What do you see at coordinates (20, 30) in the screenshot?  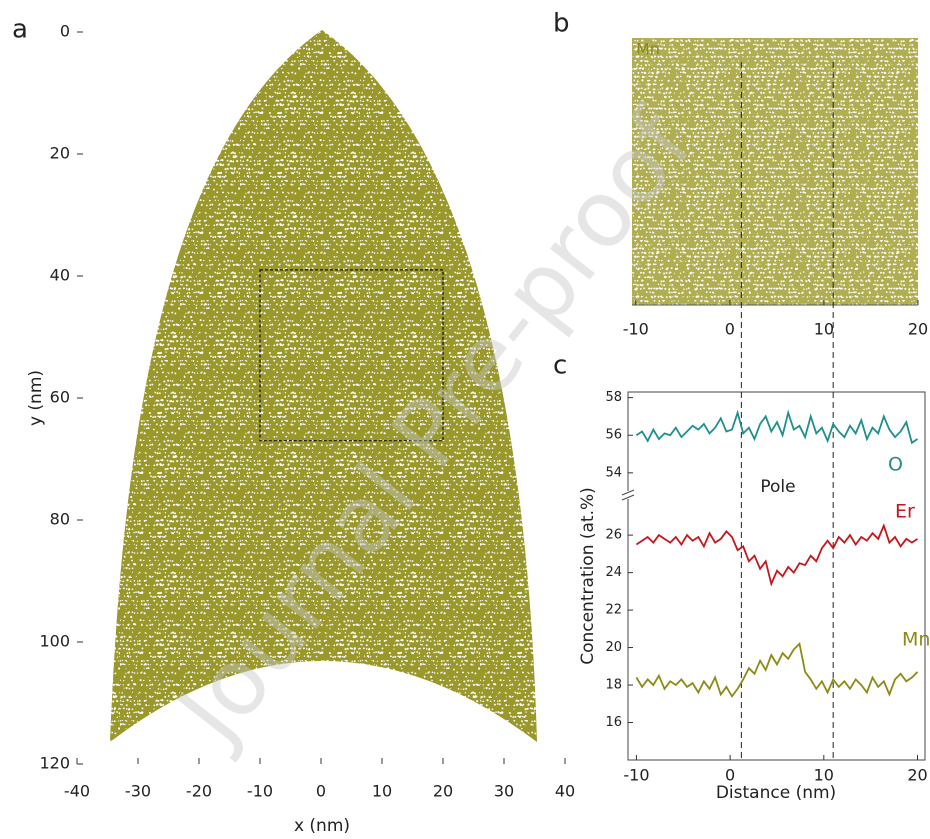 I see `panel-label: a` at bounding box center [20, 30].